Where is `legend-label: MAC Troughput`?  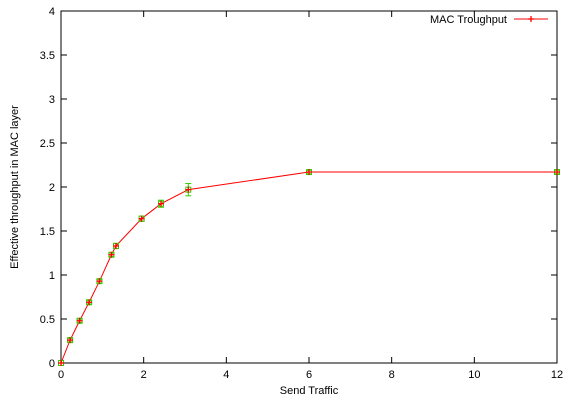
legend-label: MAC Troughput is located at coordinates (468, 20).